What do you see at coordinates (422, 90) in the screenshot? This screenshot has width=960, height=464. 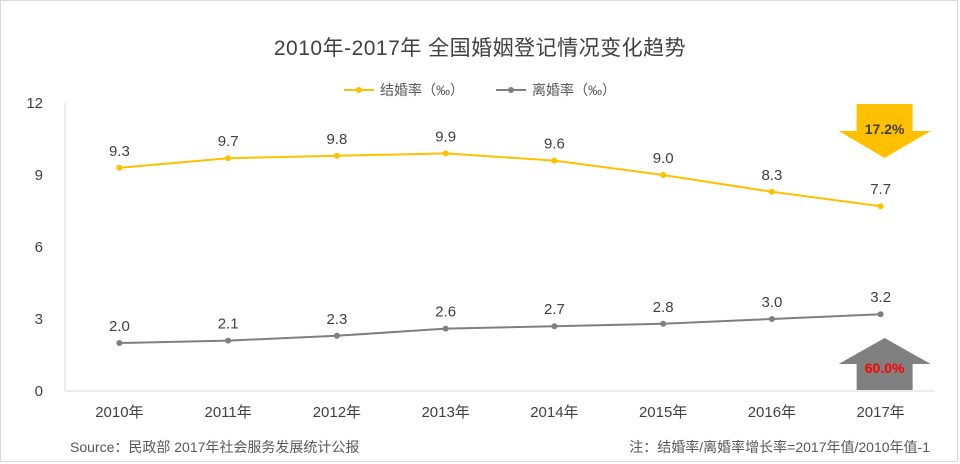 I see `legend-label-marriage: 结婚率（‰）` at bounding box center [422, 90].